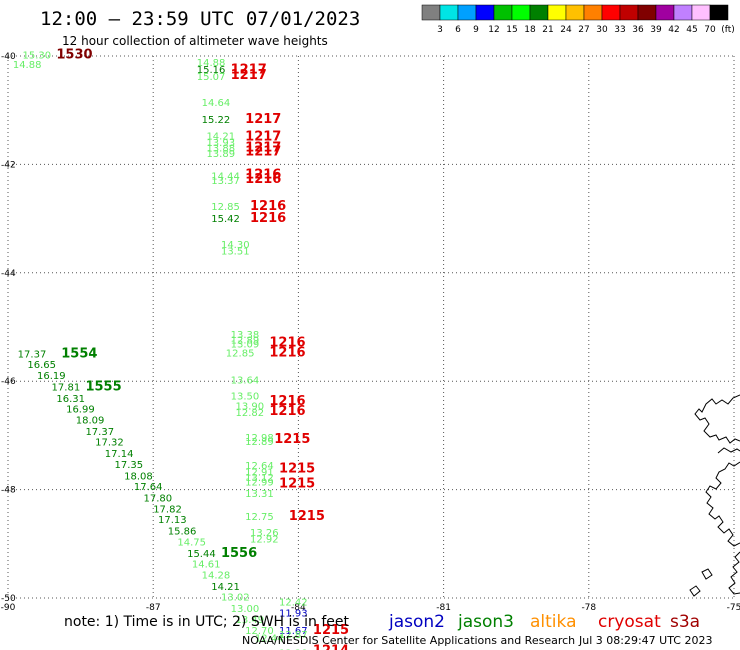  What do you see at coordinates (8, 599) in the screenshot?
I see `y-tick-label: -50` at bounding box center [8, 599].